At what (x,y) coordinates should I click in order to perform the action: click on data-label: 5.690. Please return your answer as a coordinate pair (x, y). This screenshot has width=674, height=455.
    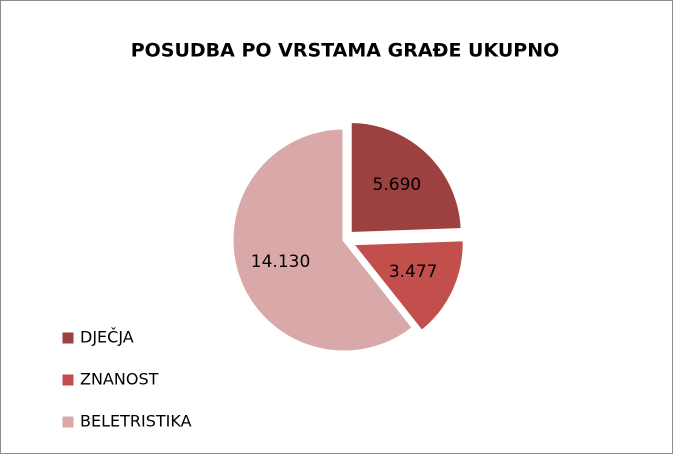
    Looking at the image, I should click on (397, 185).